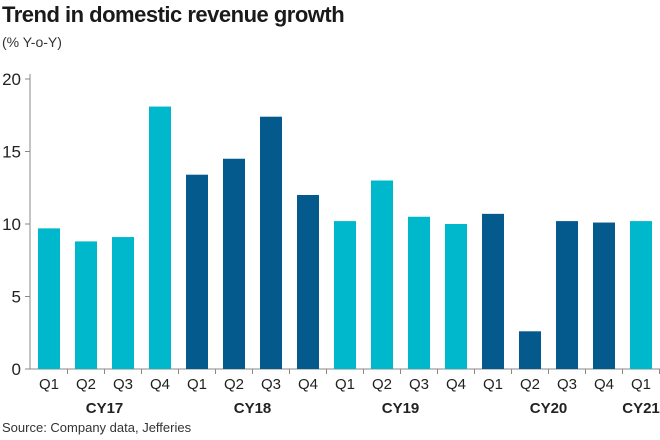 This screenshot has width=660, height=440. Describe the element at coordinates (173, 14) in the screenshot. I see `chart-title: Trend in domestic revenue growth` at that location.